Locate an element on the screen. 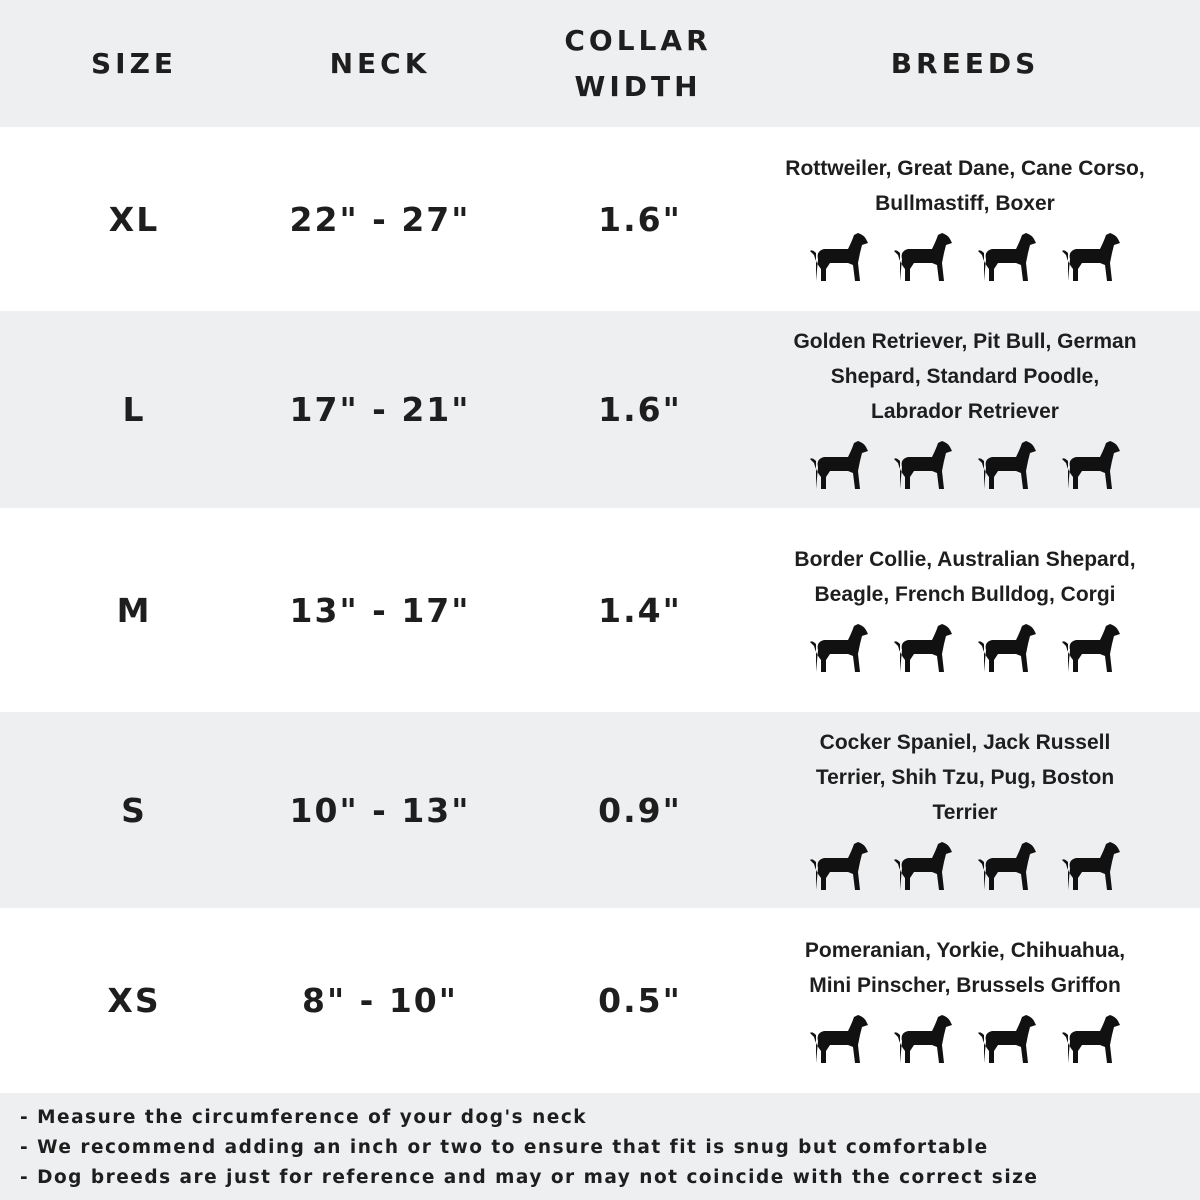  bullmastiff-icon is located at coordinates (1091, 257).